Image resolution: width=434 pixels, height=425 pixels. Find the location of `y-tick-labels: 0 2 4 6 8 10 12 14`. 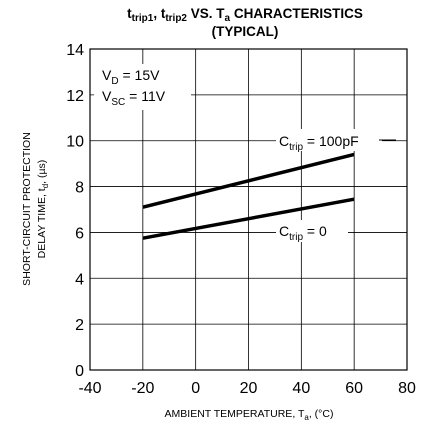

y-tick-labels: 0 2 4 6 8 10 12 14 is located at coordinates (75, 211).